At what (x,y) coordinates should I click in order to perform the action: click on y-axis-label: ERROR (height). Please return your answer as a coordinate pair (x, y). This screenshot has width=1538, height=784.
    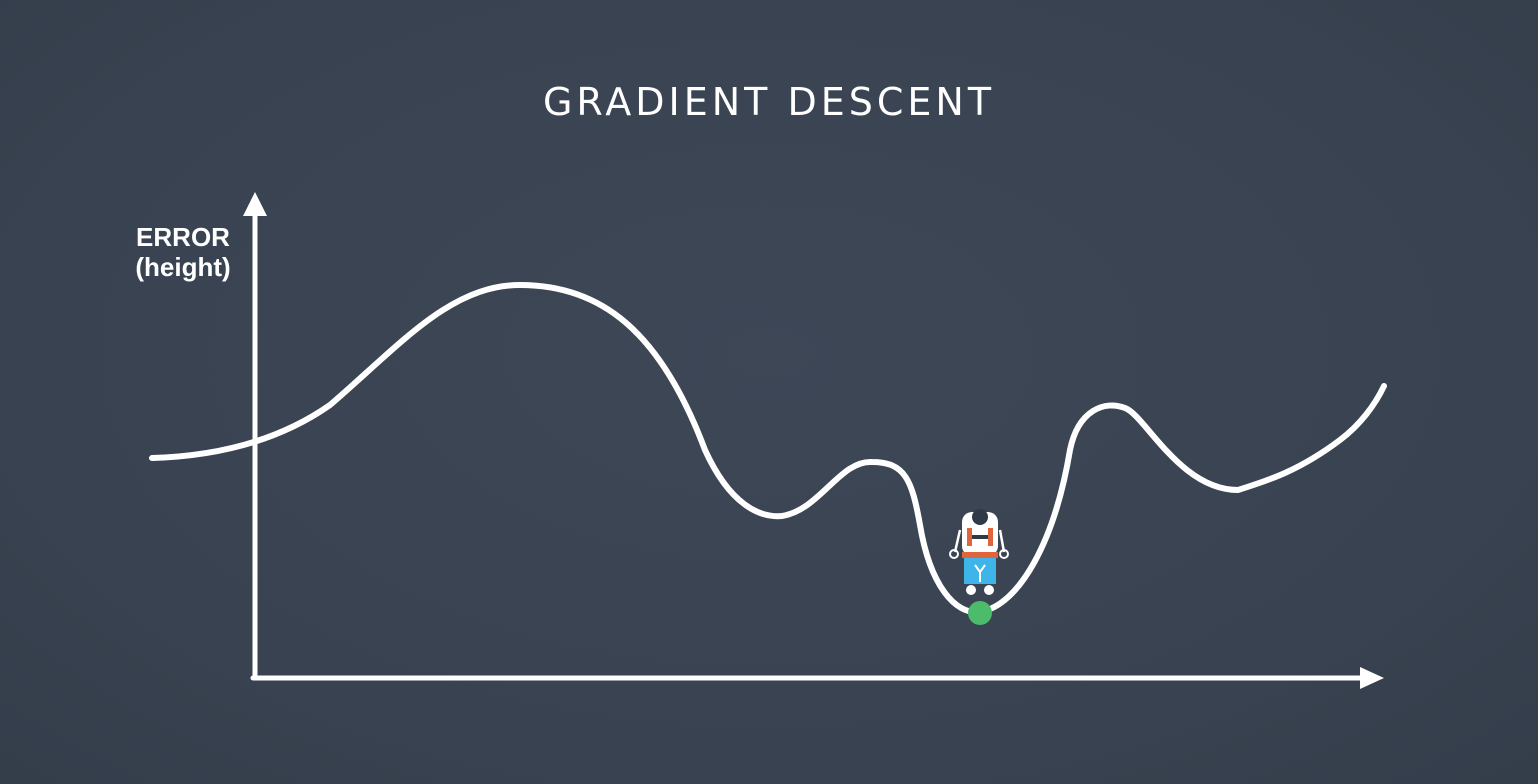
    Looking at the image, I should click on (183, 252).